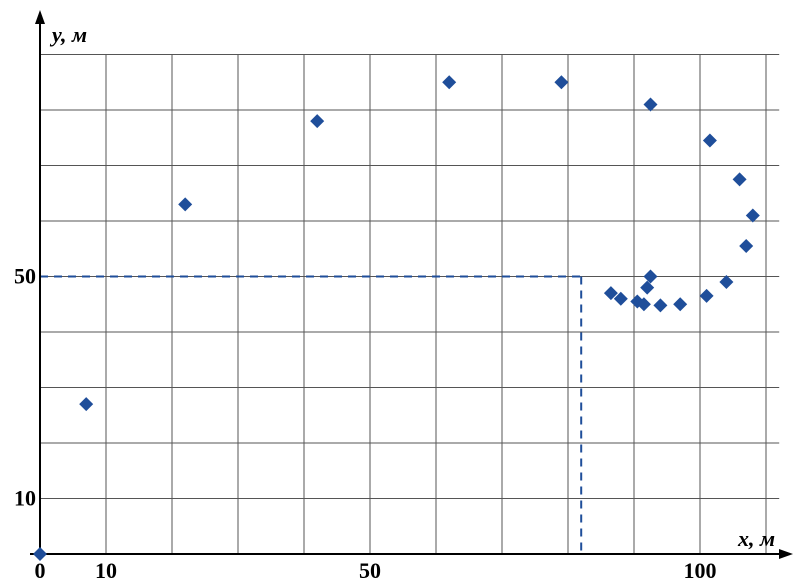  I want to click on x-axis-label: x, м, so click(756, 538).